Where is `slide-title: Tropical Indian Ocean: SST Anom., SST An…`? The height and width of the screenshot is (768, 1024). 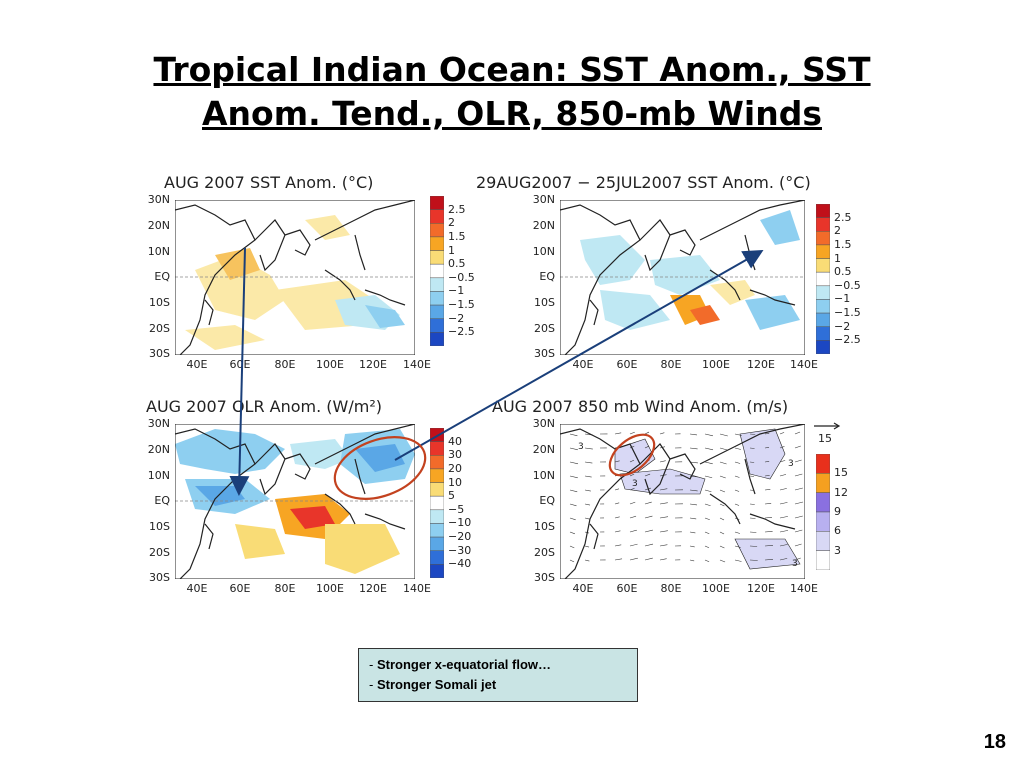
slide-title: Tropical Indian Ocean: SST Anom., SST An… is located at coordinates (512, 92).